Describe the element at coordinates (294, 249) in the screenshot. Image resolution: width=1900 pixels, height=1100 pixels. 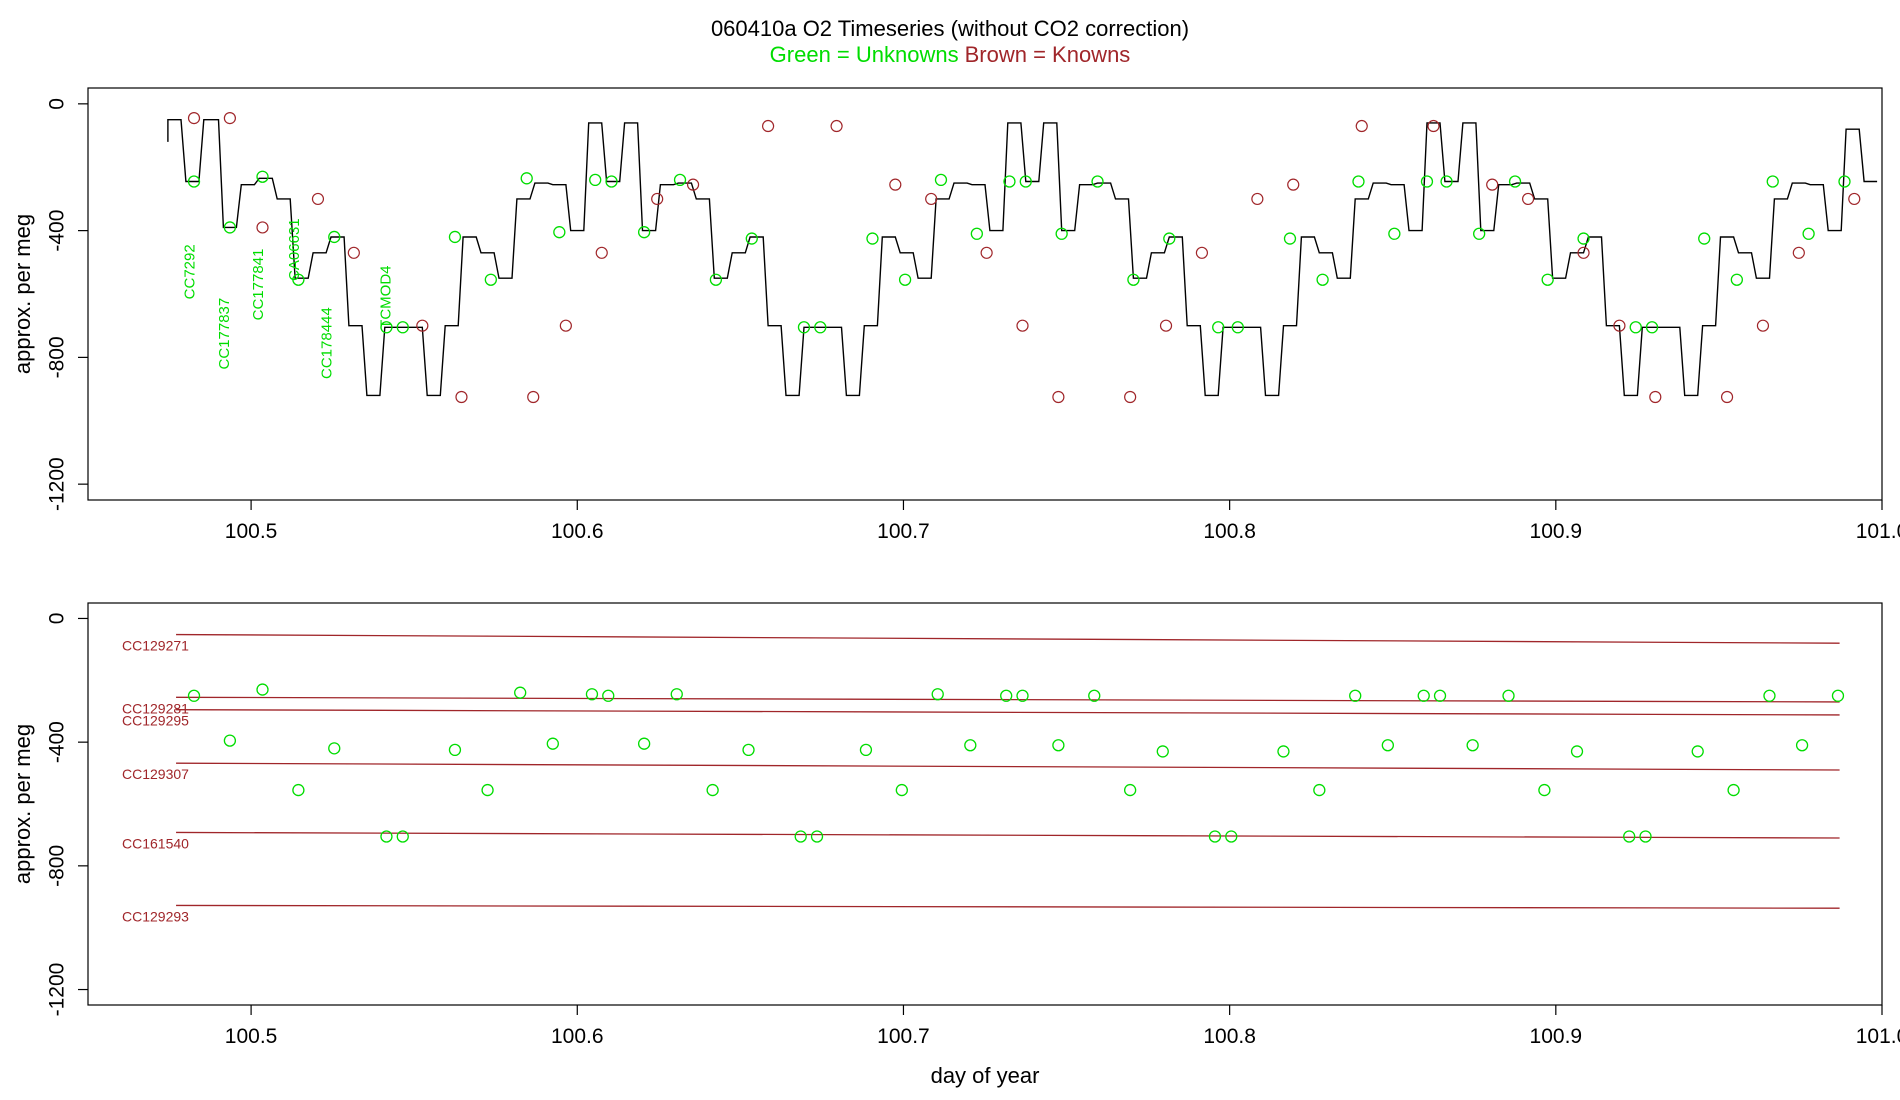
I see `unknown-label: CA06631` at that location.